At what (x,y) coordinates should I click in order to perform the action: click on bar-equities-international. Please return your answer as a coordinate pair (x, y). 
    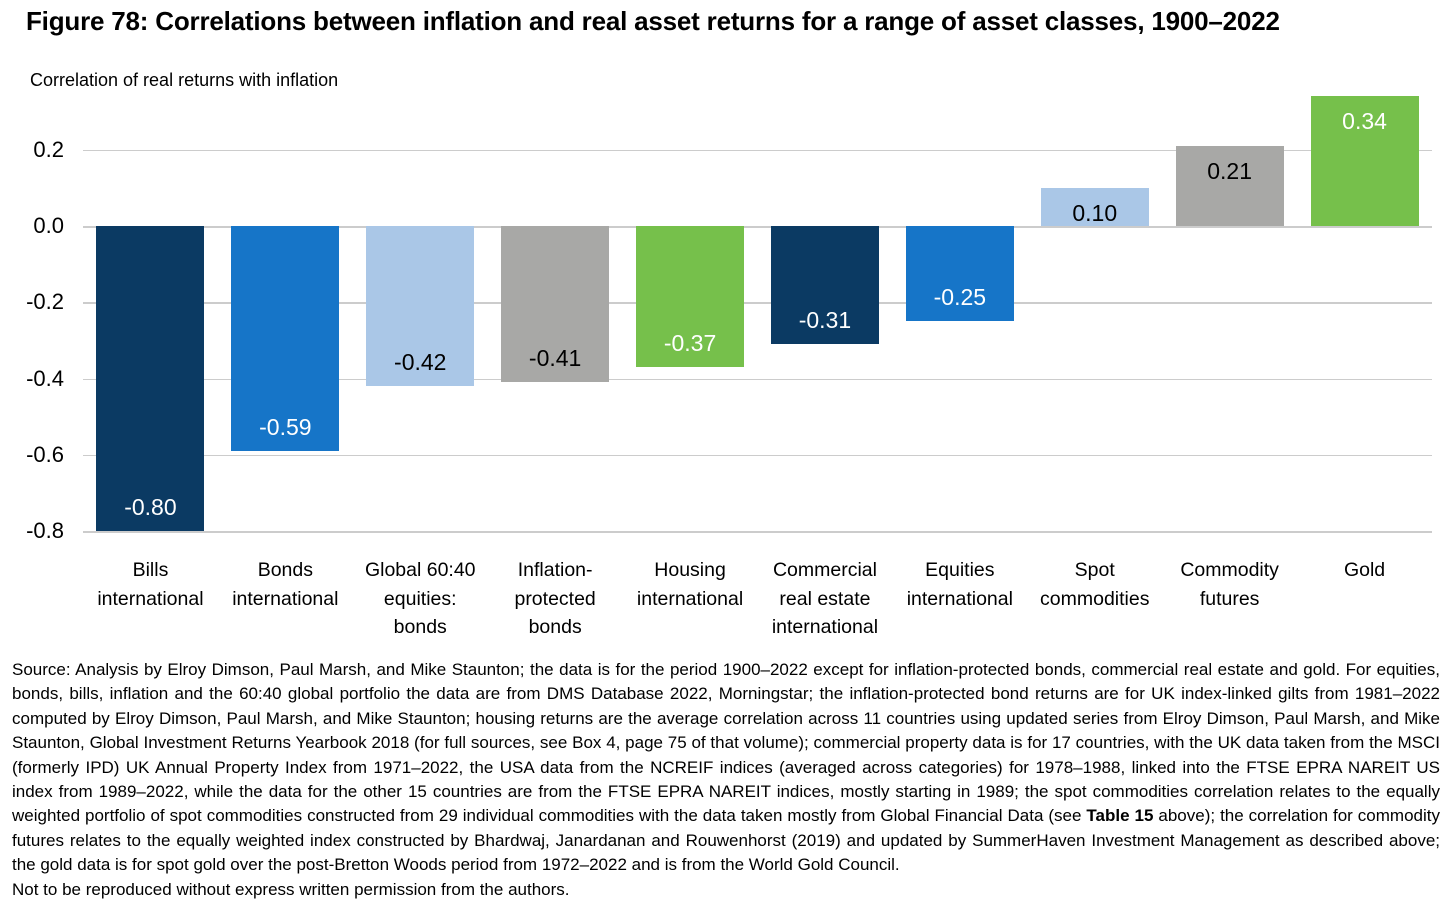
    Looking at the image, I should click on (959, 274).